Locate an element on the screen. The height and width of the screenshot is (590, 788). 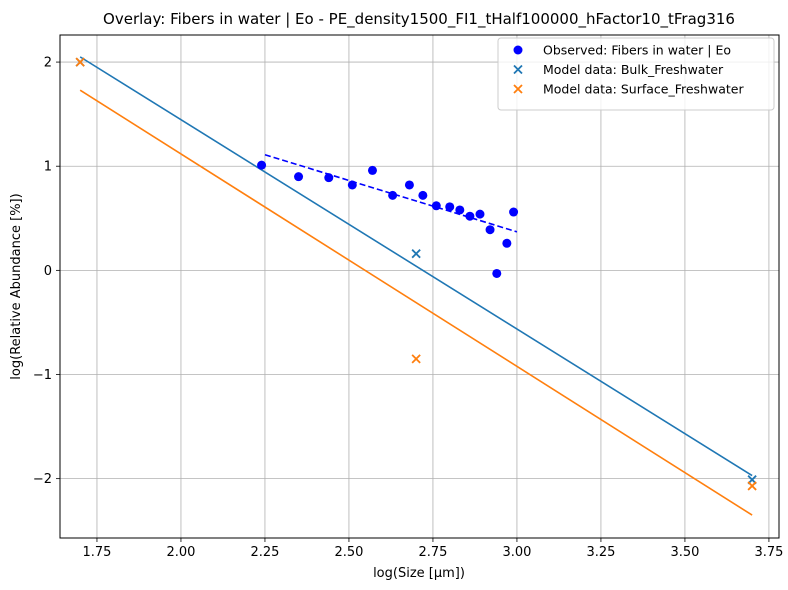
y-axis-label: log(Relative Abundance [%]) is located at coordinates (16, 286).